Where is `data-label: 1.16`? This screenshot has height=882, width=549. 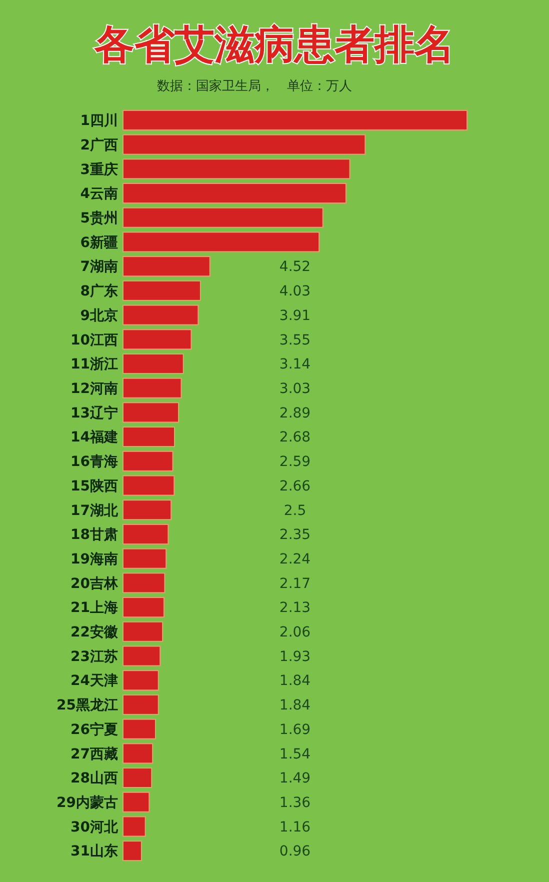 data-label: 1.16 is located at coordinates (295, 827).